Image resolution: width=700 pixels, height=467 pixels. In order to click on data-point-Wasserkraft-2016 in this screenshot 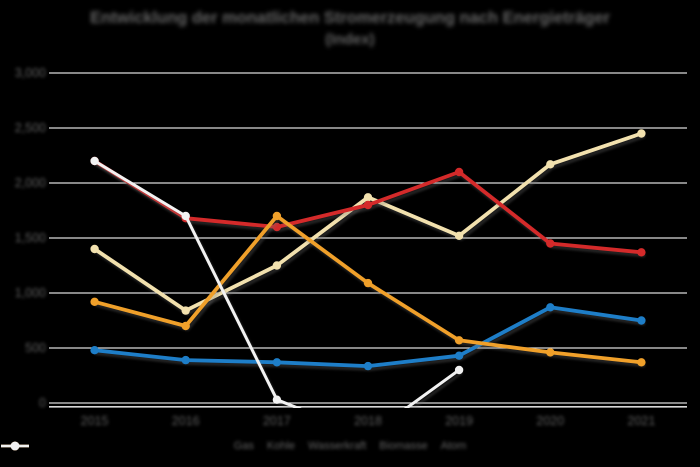, I will do `click(185, 360)`.